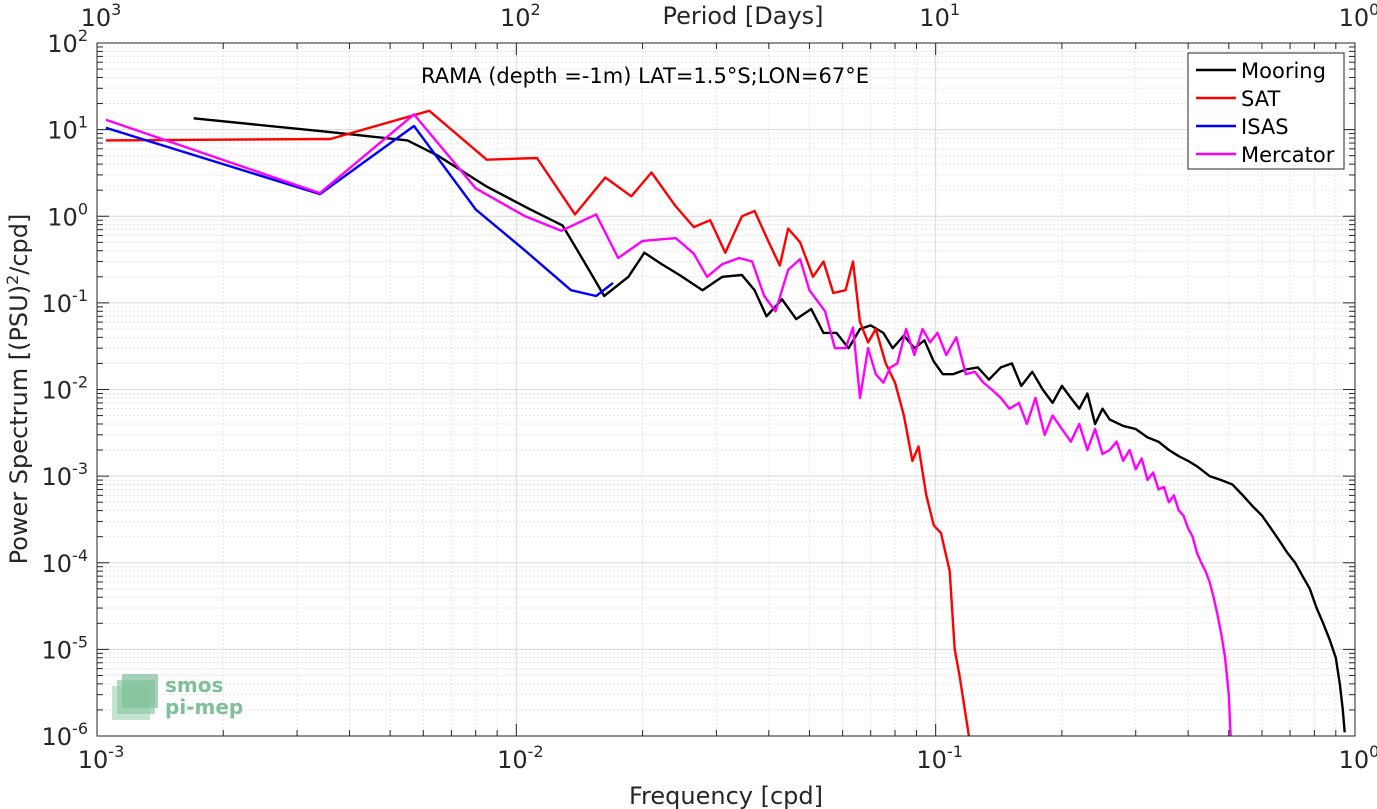  What do you see at coordinates (1288, 155) in the screenshot?
I see `legend-label-mercator: Mercator` at bounding box center [1288, 155].